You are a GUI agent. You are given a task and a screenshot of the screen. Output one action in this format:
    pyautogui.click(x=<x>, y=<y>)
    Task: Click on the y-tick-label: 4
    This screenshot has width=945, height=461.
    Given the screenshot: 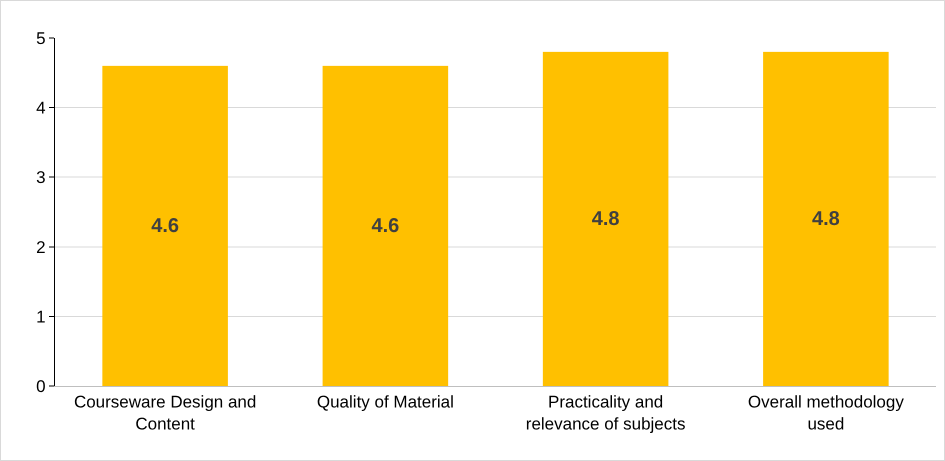 What is the action you would take?
    pyautogui.click(x=41, y=108)
    